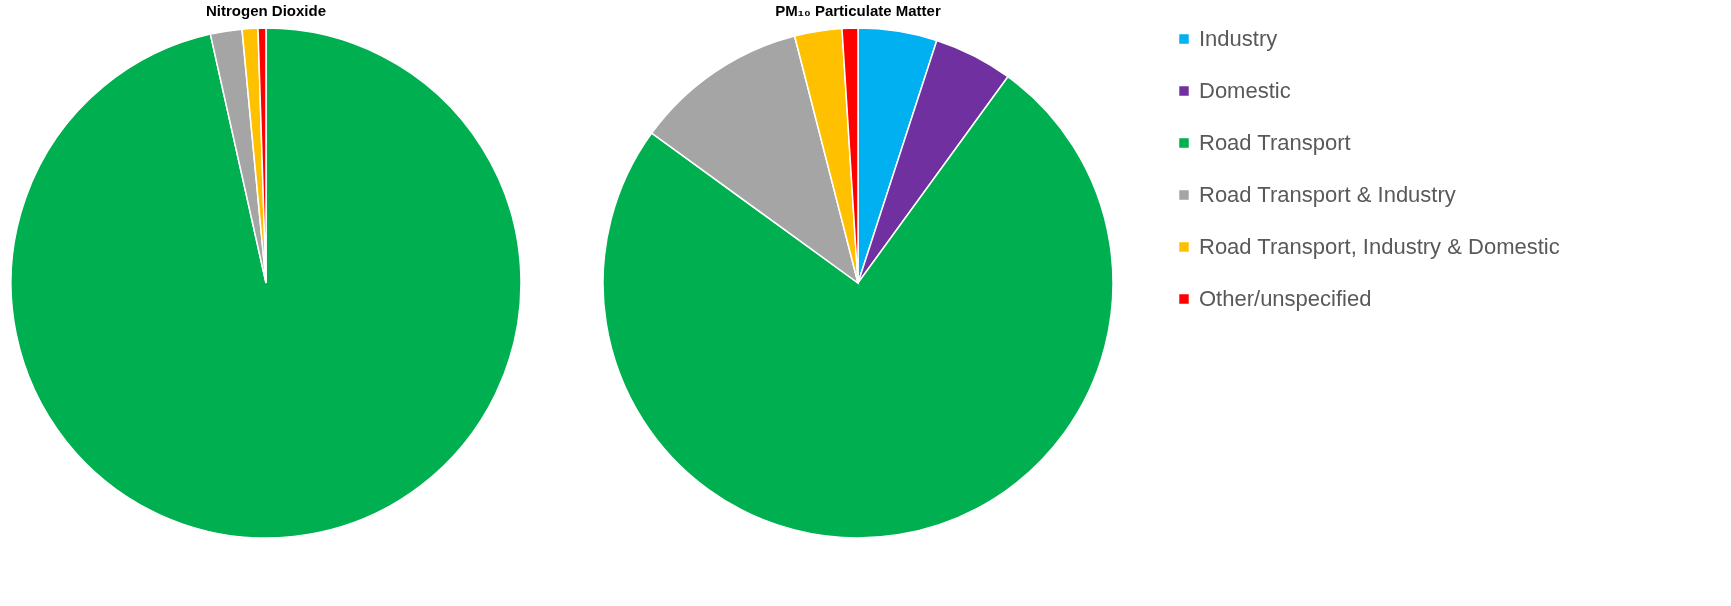  I want to click on legend-label: Road Transport, so click(1275, 142).